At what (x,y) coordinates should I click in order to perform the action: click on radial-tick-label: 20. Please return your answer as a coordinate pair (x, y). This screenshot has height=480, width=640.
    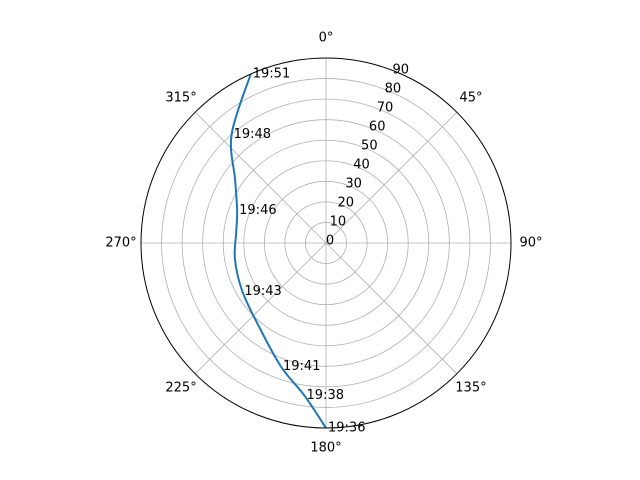
    Looking at the image, I should click on (345, 203).